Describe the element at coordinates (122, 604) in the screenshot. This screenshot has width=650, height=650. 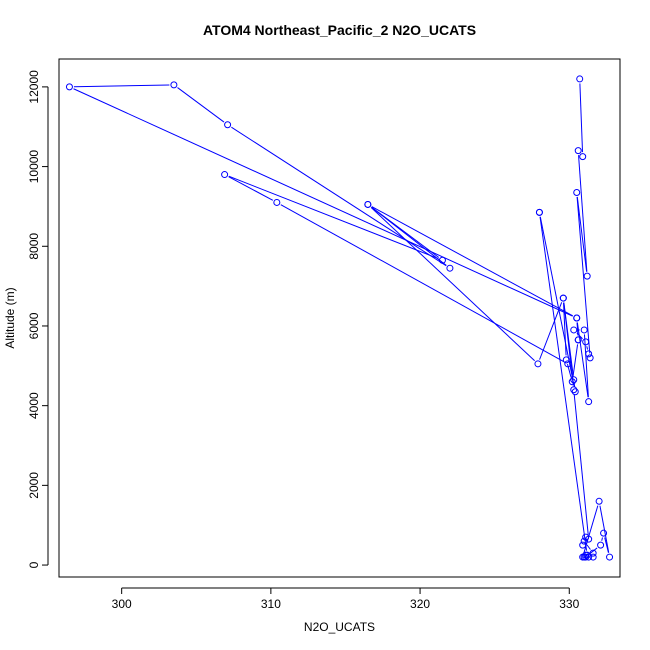
I see `x-tick-label: 300` at that location.